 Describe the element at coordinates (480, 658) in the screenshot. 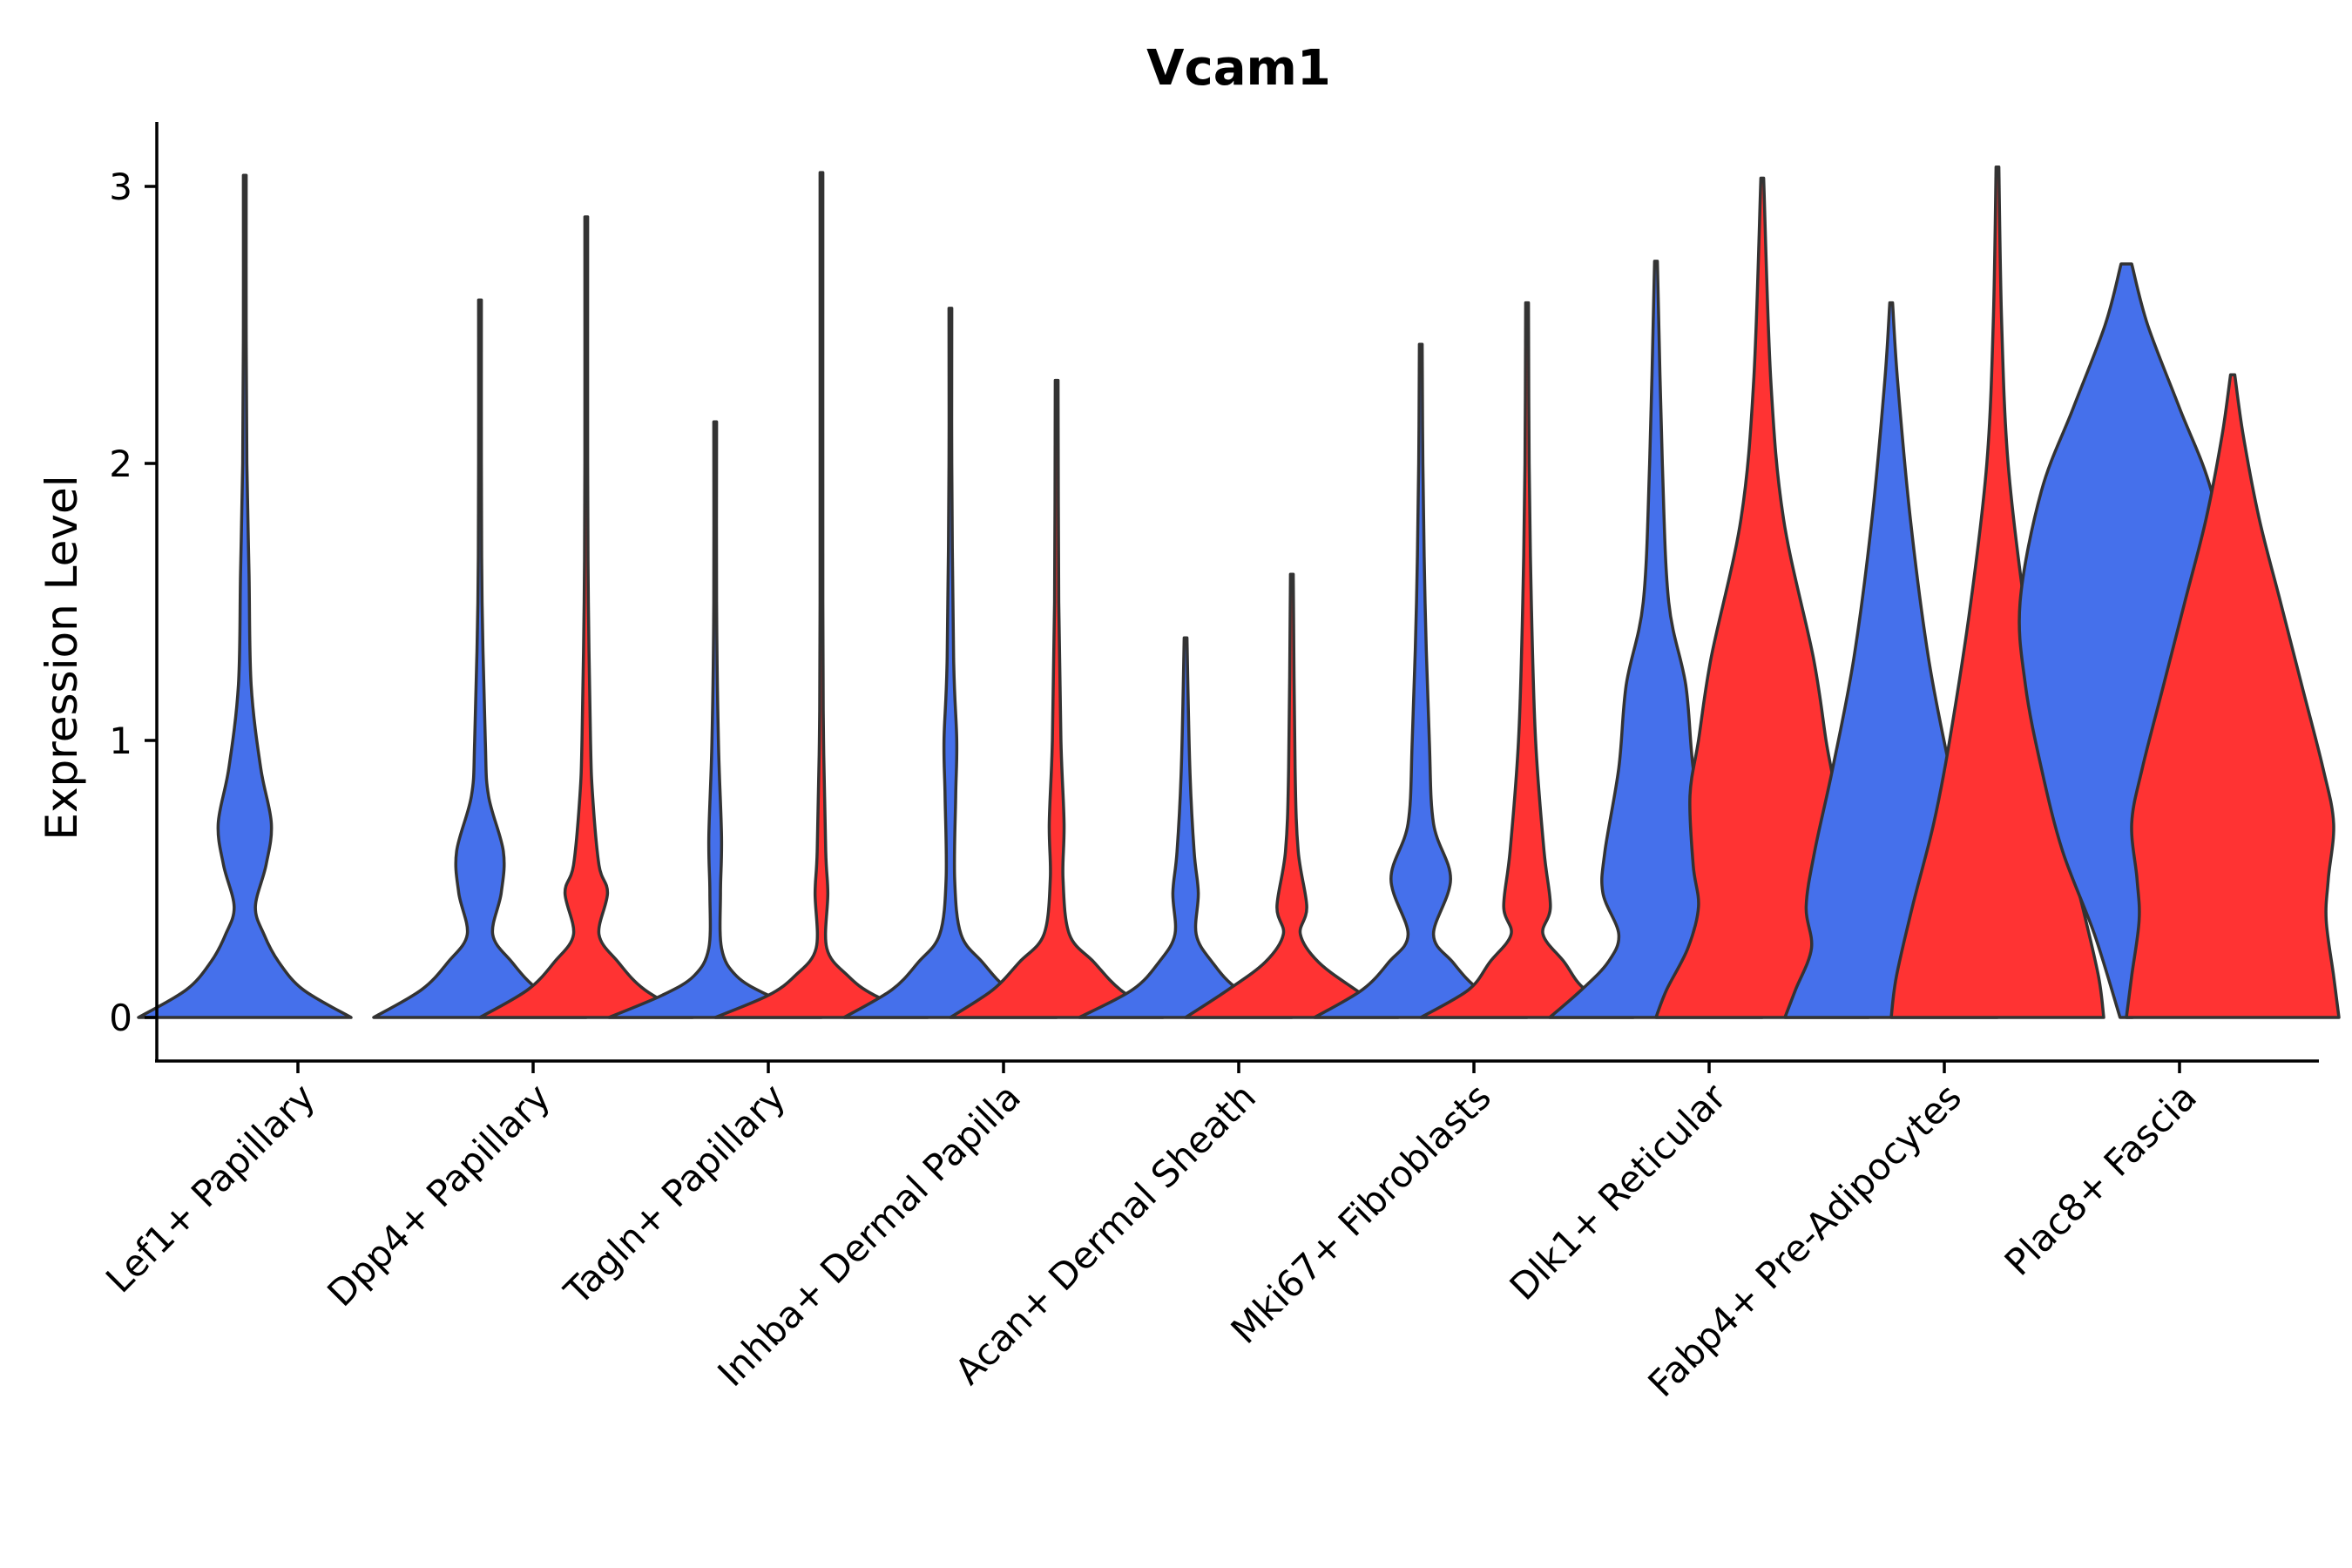

I see `violin-dpp4-papillary-left` at that location.